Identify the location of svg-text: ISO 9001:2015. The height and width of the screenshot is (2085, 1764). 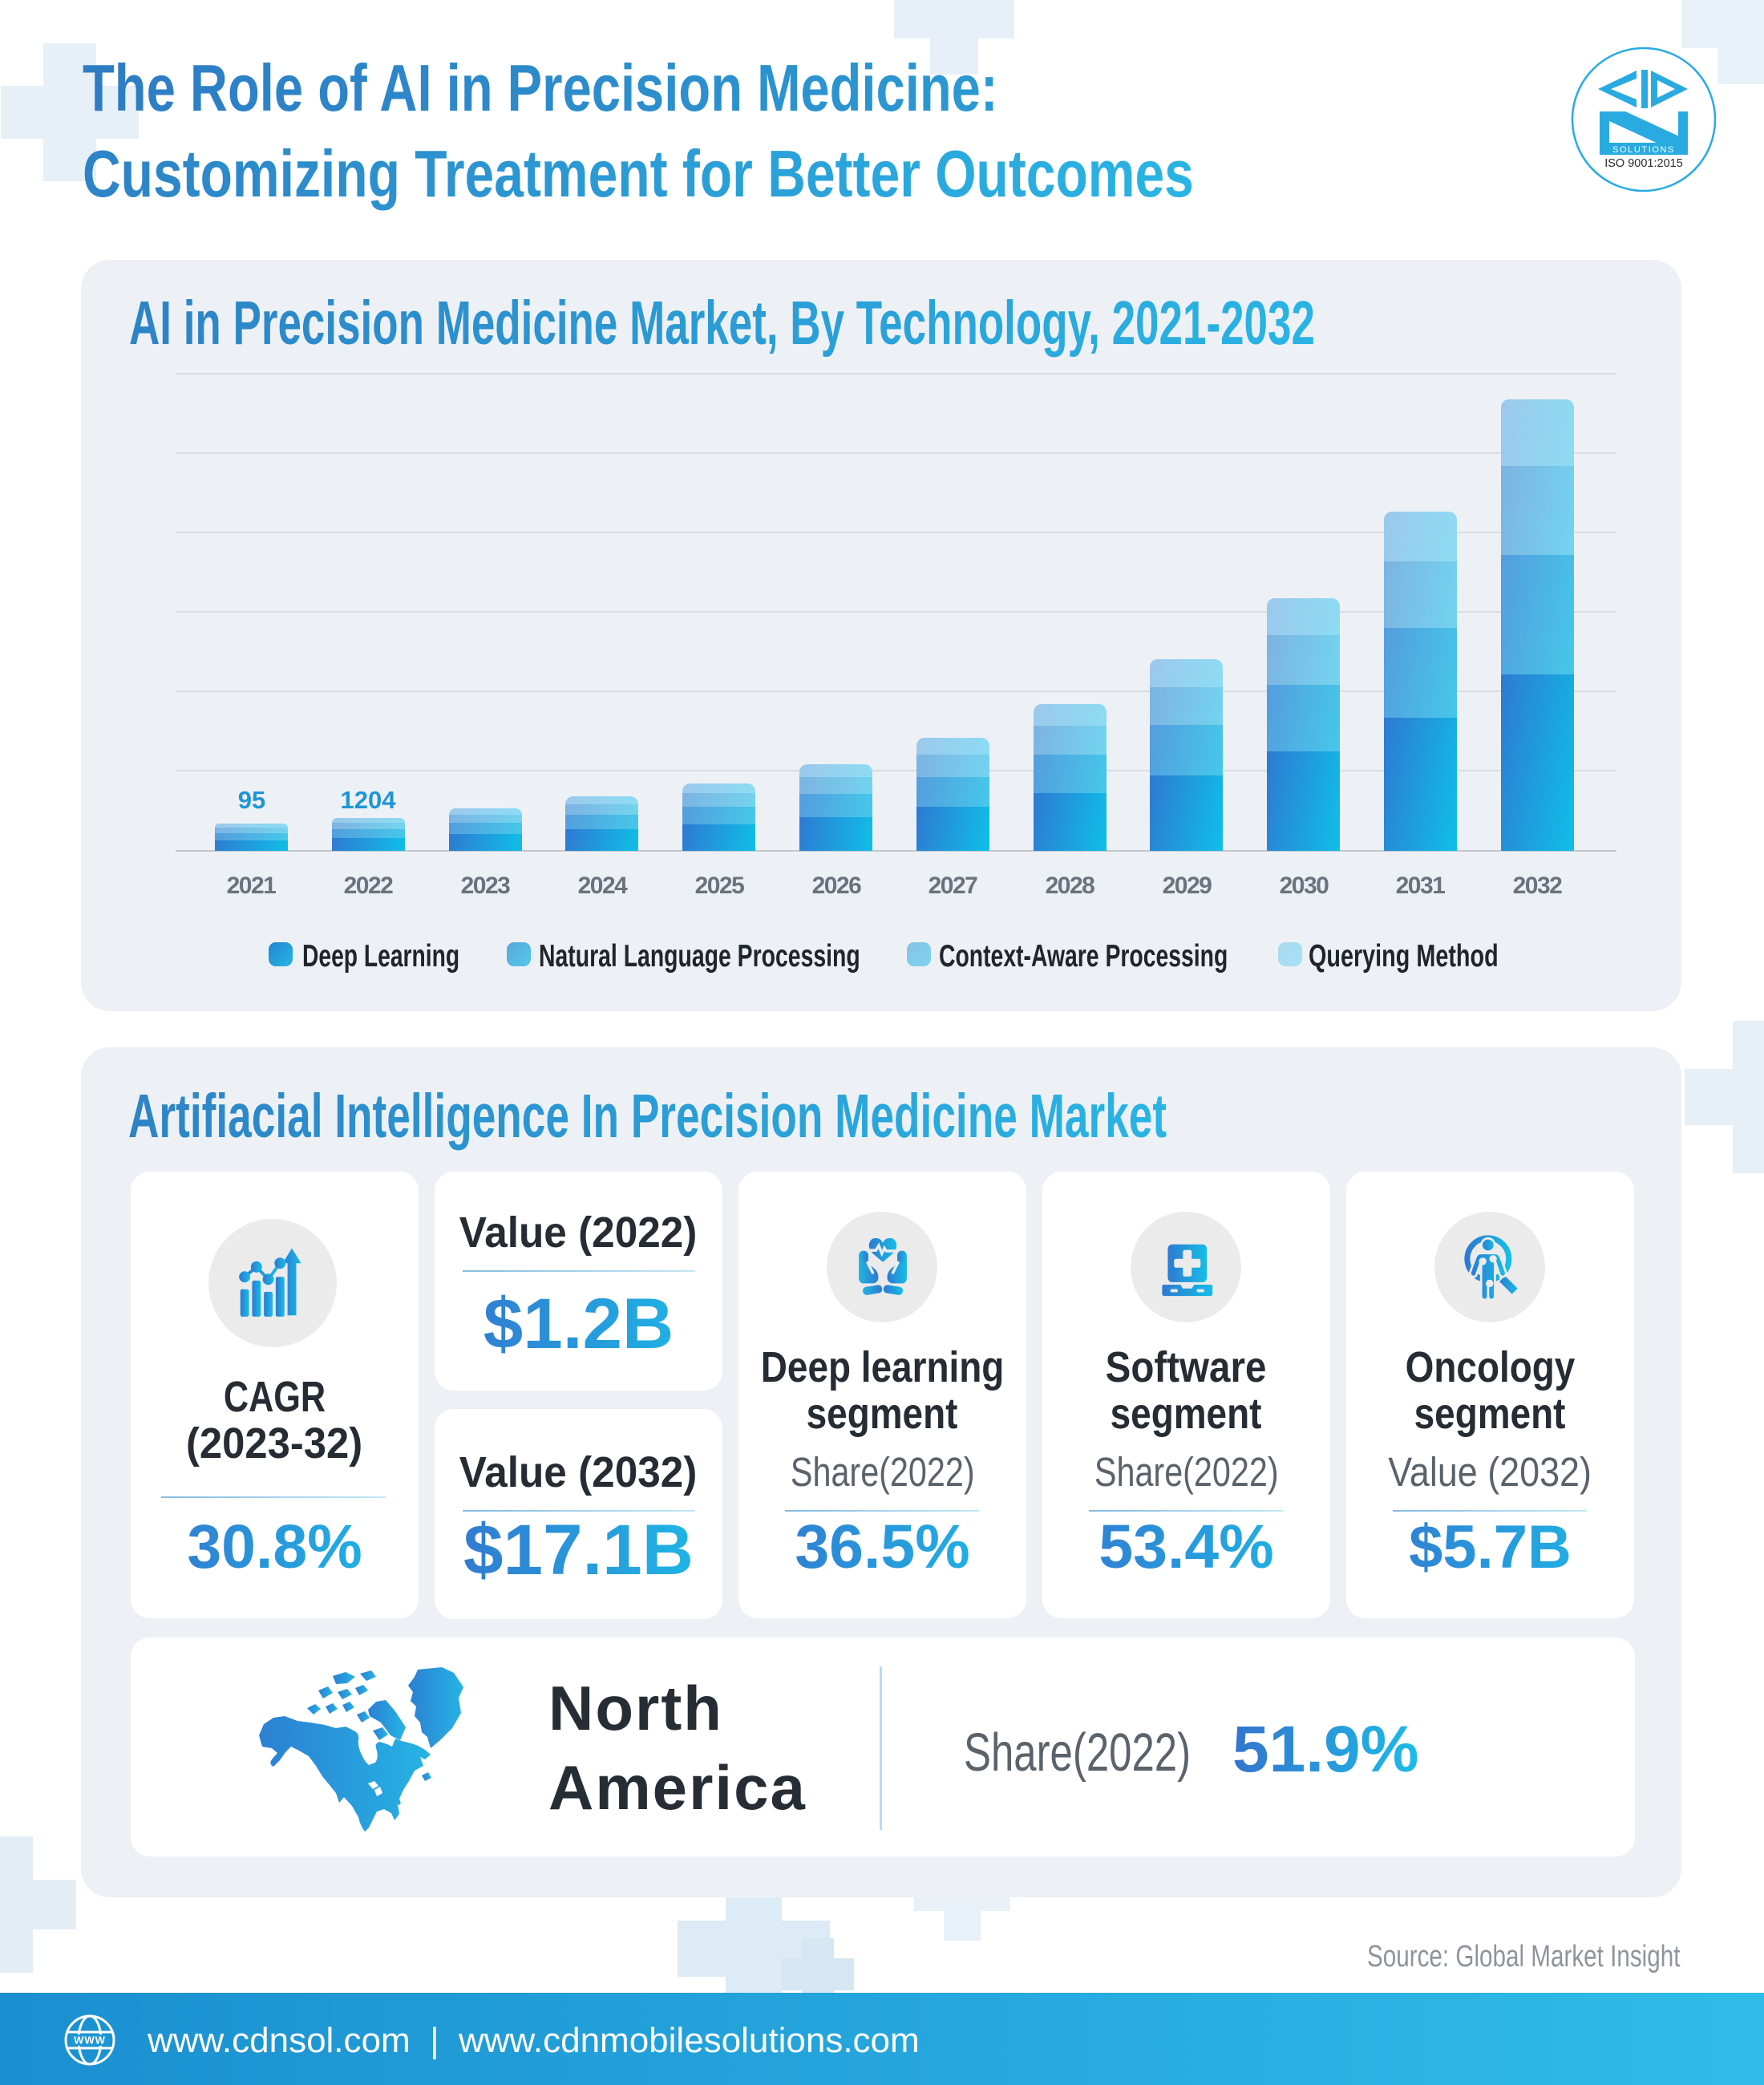
(1643, 164).